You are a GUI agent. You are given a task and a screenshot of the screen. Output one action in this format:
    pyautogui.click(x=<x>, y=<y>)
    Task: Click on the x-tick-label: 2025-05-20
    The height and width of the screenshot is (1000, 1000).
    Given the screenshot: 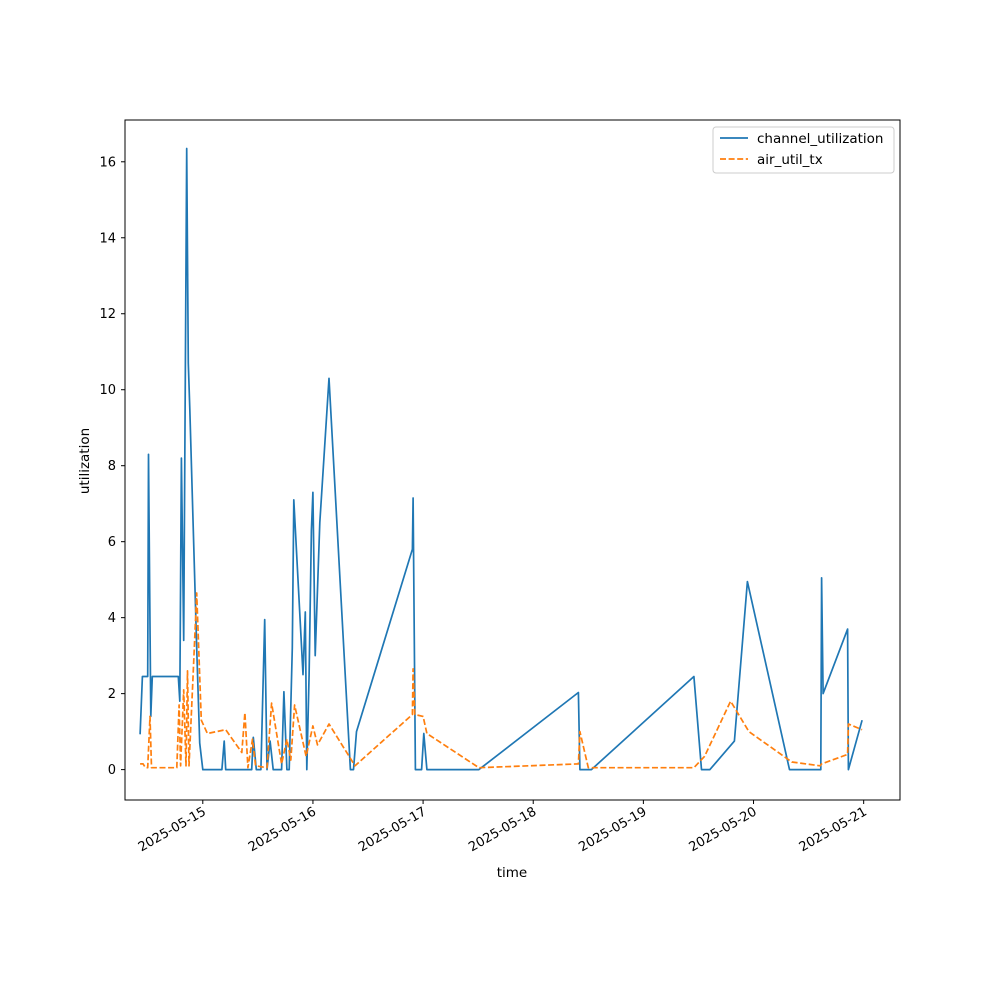 What is the action you would take?
    pyautogui.click(x=723, y=829)
    